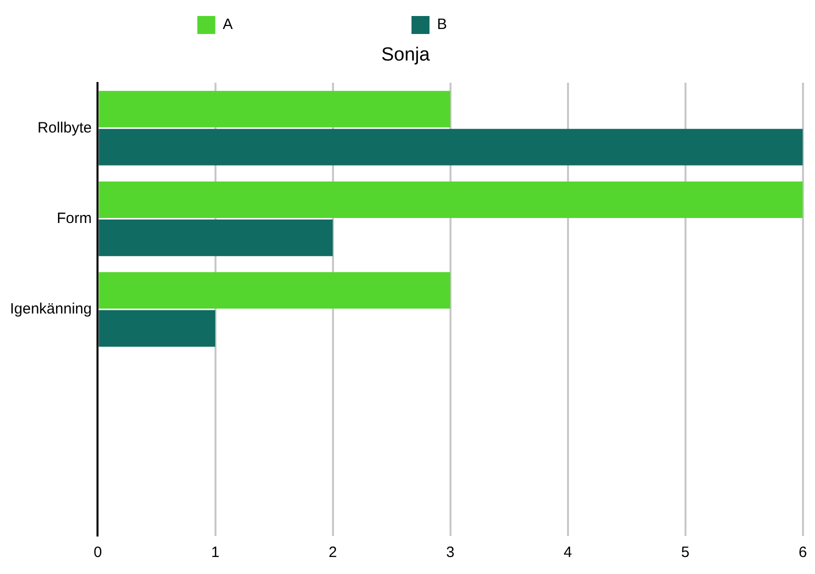 Image resolution: width=815 pixels, height=574 pixels. What do you see at coordinates (450, 553) in the screenshot?
I see `x-tick-label: 3` at bounding box center [450, 553].